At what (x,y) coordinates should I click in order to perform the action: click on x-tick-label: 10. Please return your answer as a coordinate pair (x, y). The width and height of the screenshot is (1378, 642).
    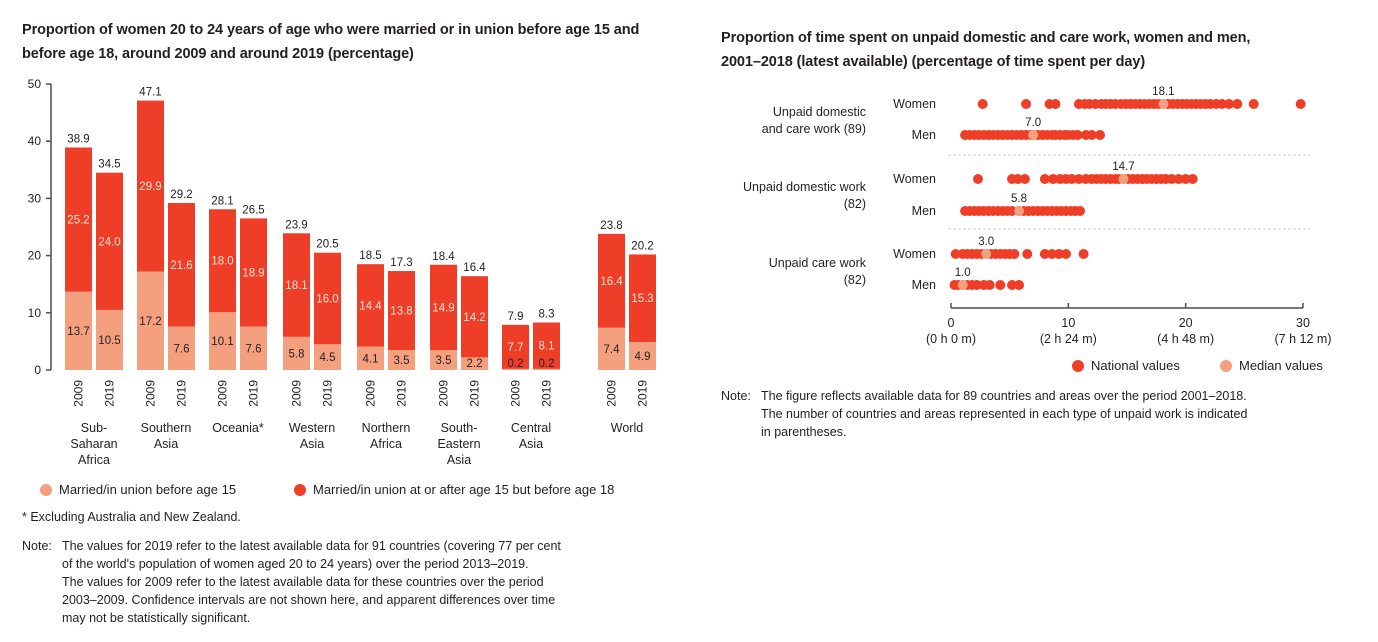
    Looking at the image, I should click on (1068, 323).